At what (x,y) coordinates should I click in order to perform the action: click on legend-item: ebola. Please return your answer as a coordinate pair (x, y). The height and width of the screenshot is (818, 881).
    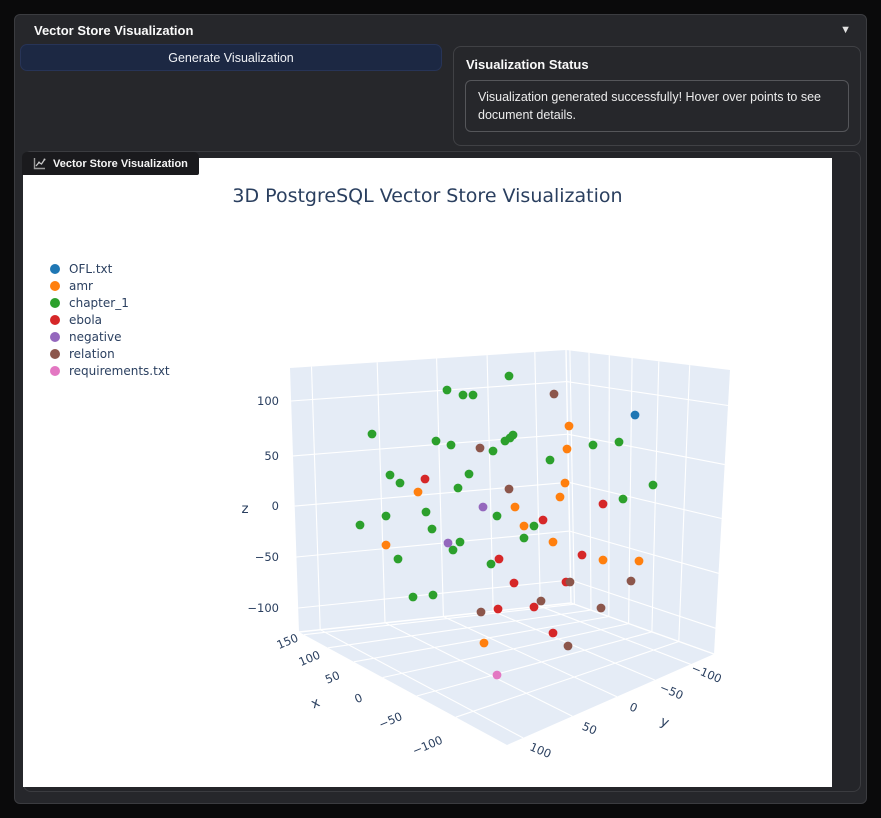
    Looking at the image, I should click on (110, 319).